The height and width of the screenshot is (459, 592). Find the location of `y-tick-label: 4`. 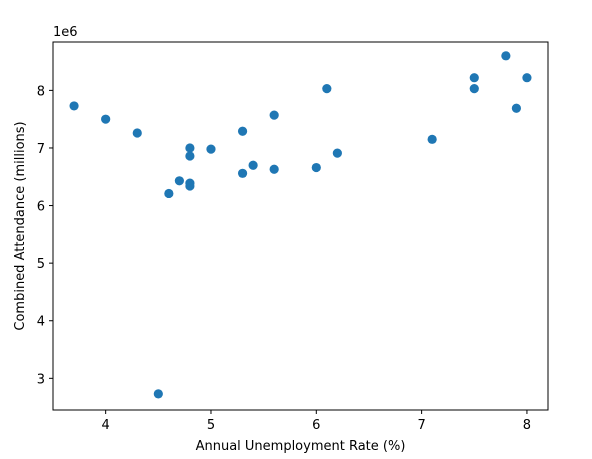

y-tick-label: 4 is located at coordinates (41, 322).